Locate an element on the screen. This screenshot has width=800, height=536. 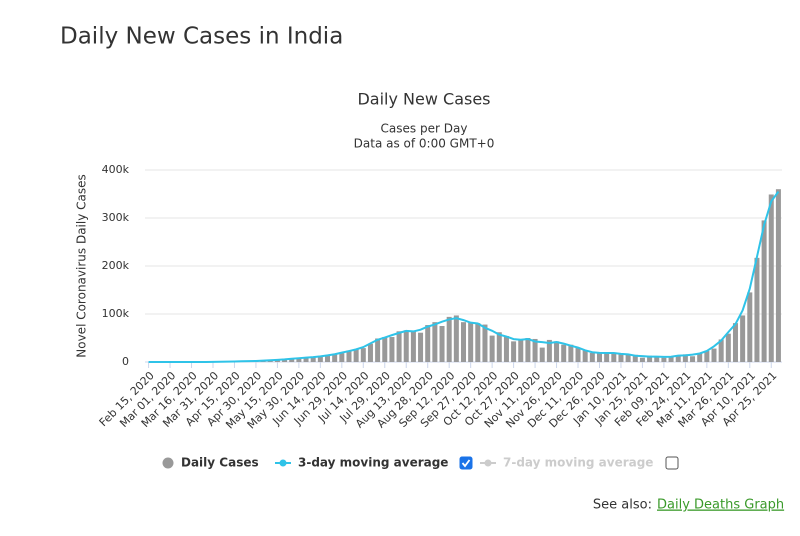
see-also-link: Daily Deaths Graph is located at coordinates (720, 505).